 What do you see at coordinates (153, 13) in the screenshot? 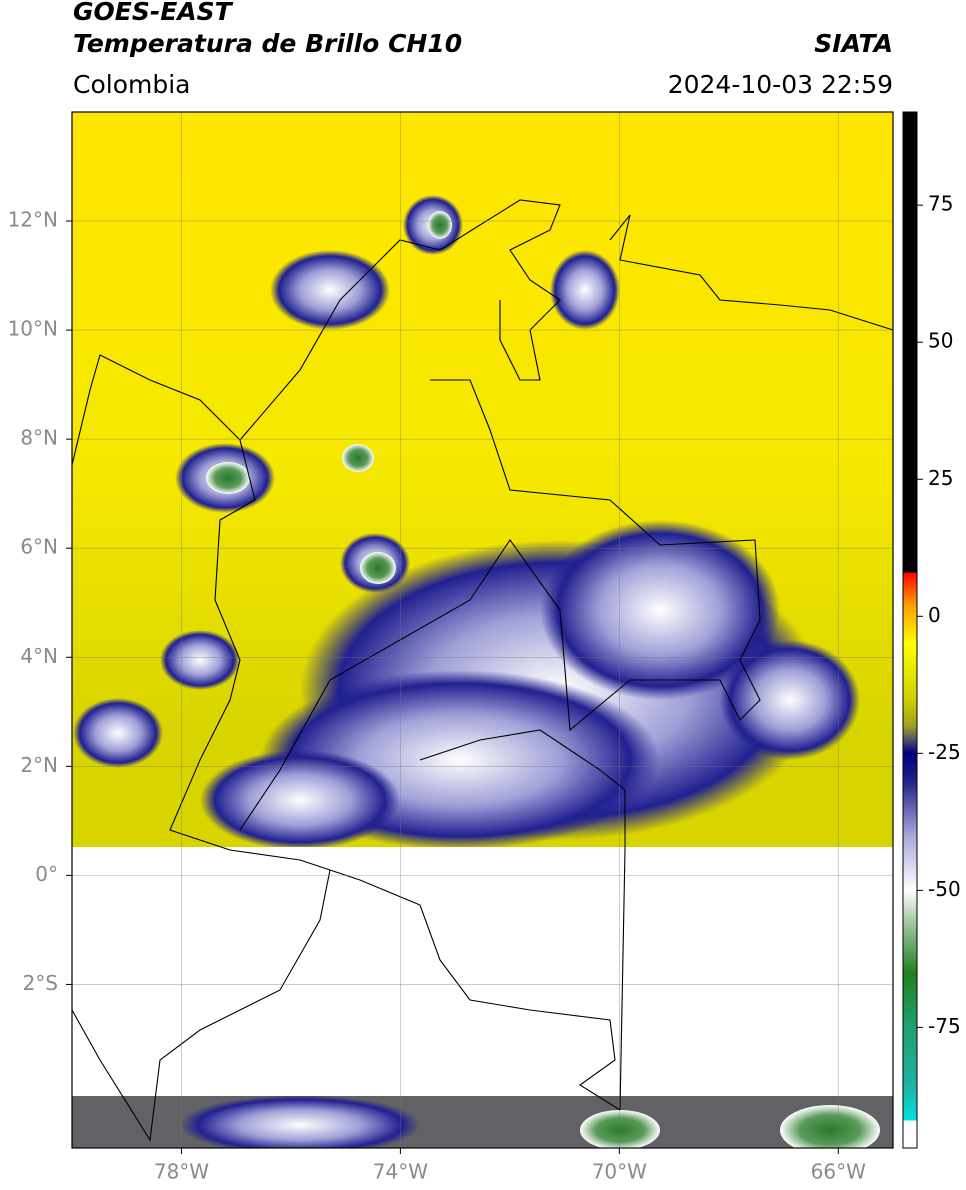
I see `title: GOES-EAST` at bounding box center [153, 13].